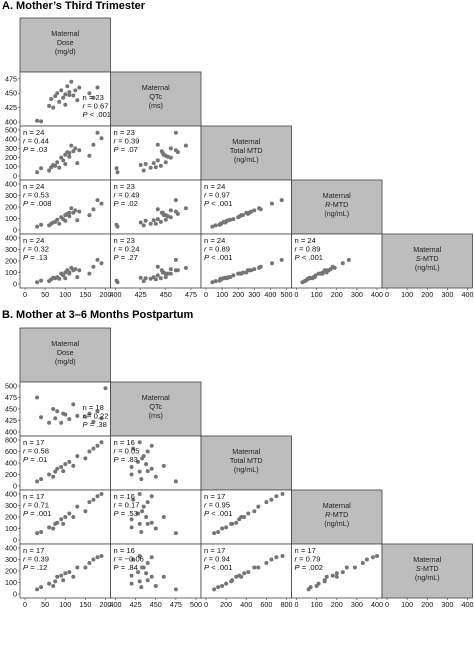 The width and height of the screenshot is (474, 650). I want to click on correlation-stat: r = 0.05, so click(127, 451).